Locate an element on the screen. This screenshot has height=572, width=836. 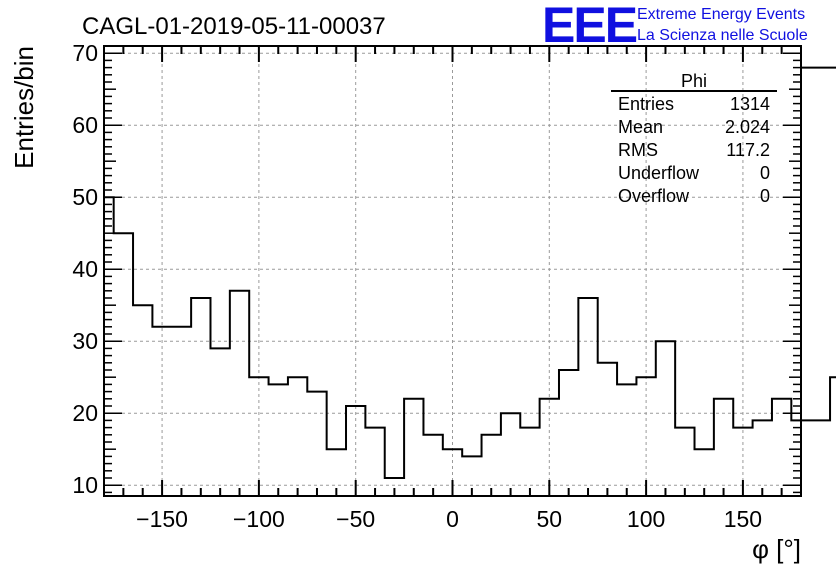
eee-logo-line1: Extreme Energy Events is located at coordinates (721, 14).